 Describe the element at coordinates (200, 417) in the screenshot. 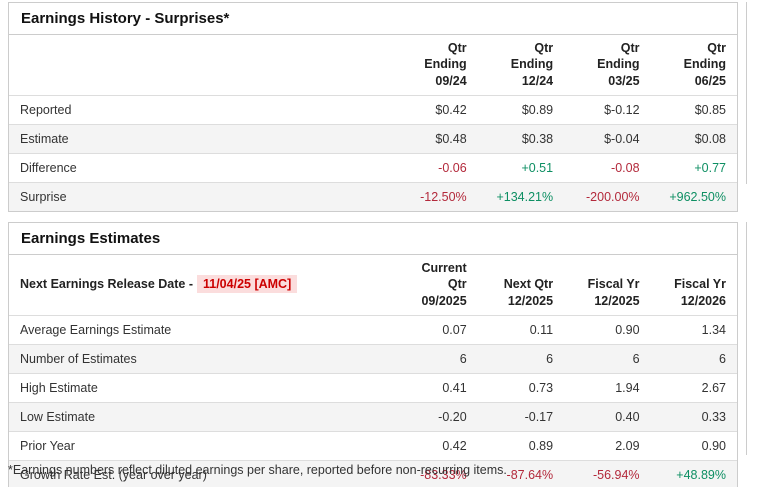

I see `row-label: Low Estimate` at that location.